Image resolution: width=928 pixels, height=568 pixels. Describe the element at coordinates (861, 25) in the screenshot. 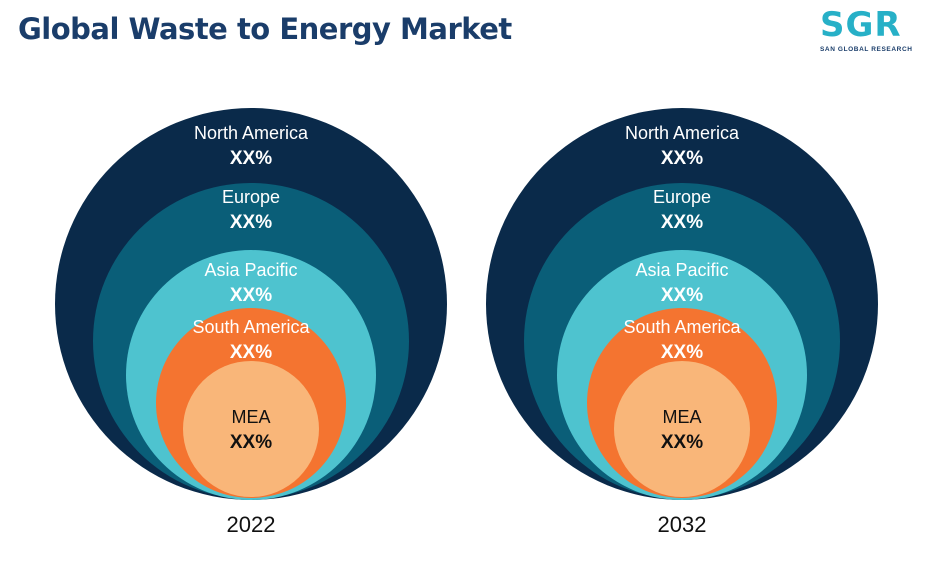

I see `logo-letters: SGR` at that location.